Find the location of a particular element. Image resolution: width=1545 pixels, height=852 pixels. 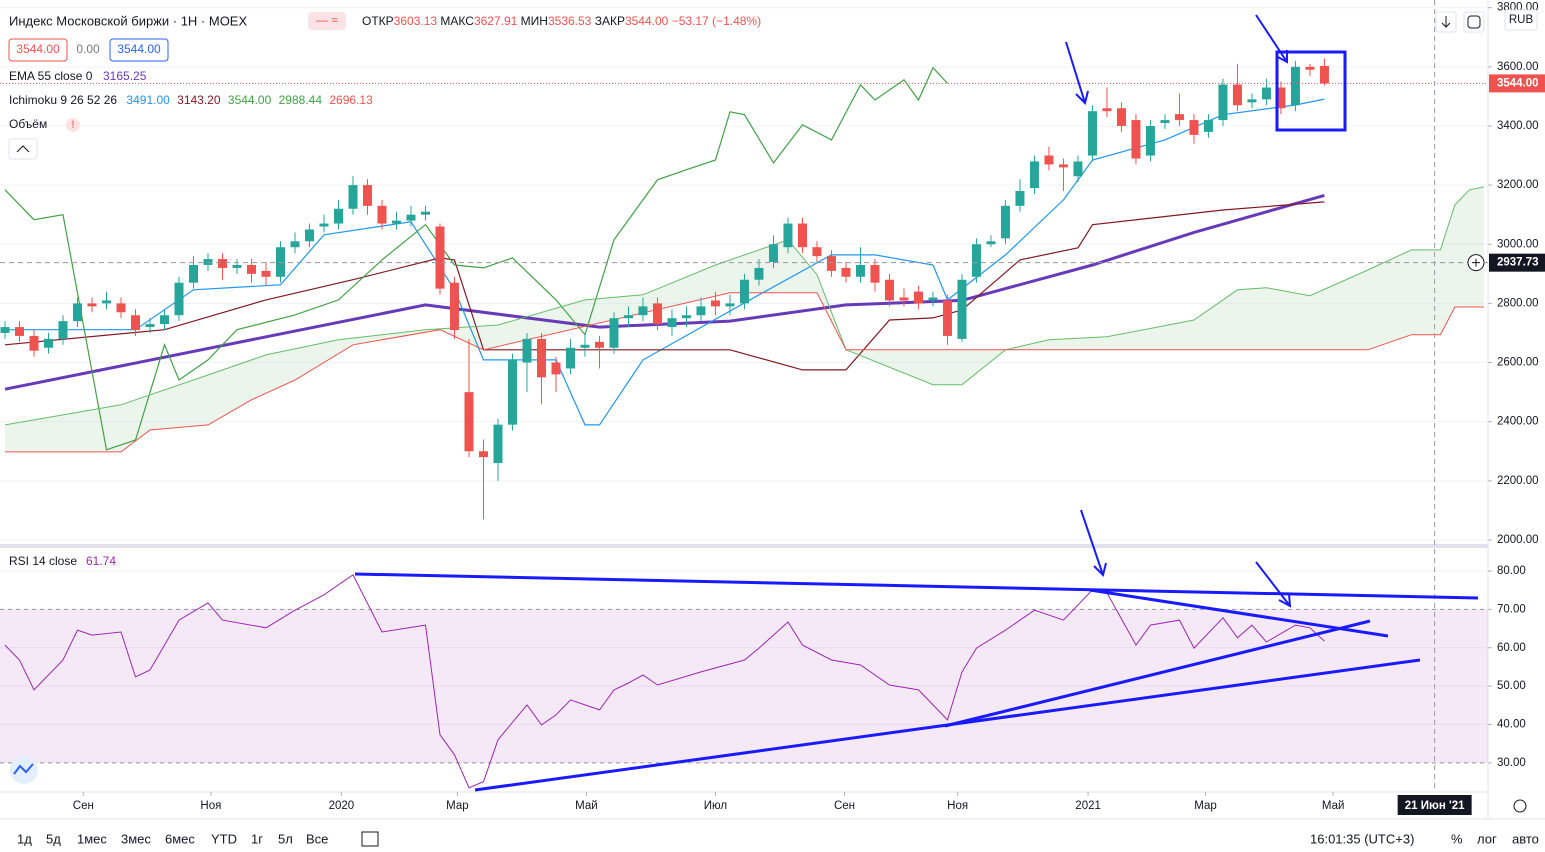

status-badge is located at coordinates (327, 21).